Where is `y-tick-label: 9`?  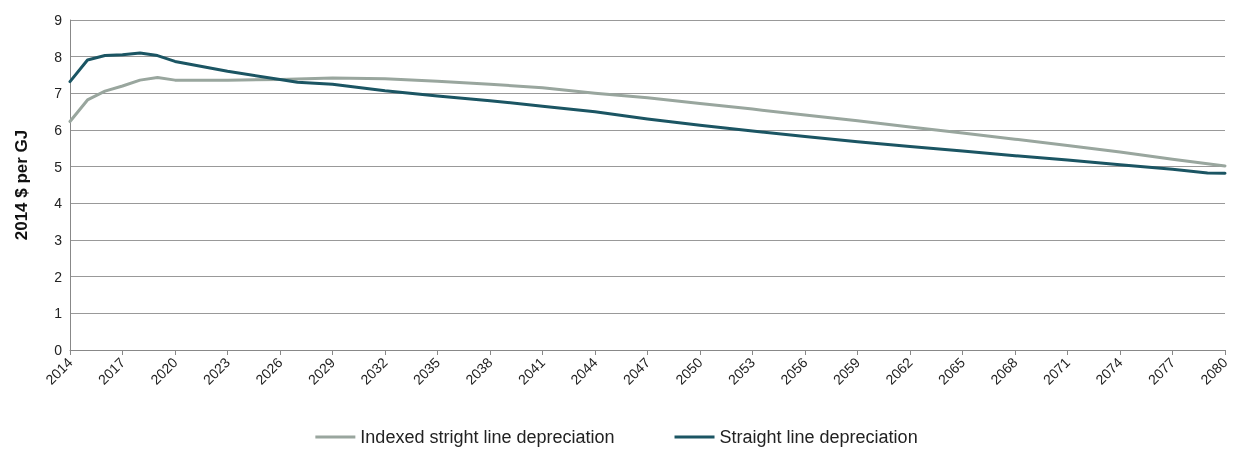 y-tick-label: 9 is located at coordinates (58, 20).